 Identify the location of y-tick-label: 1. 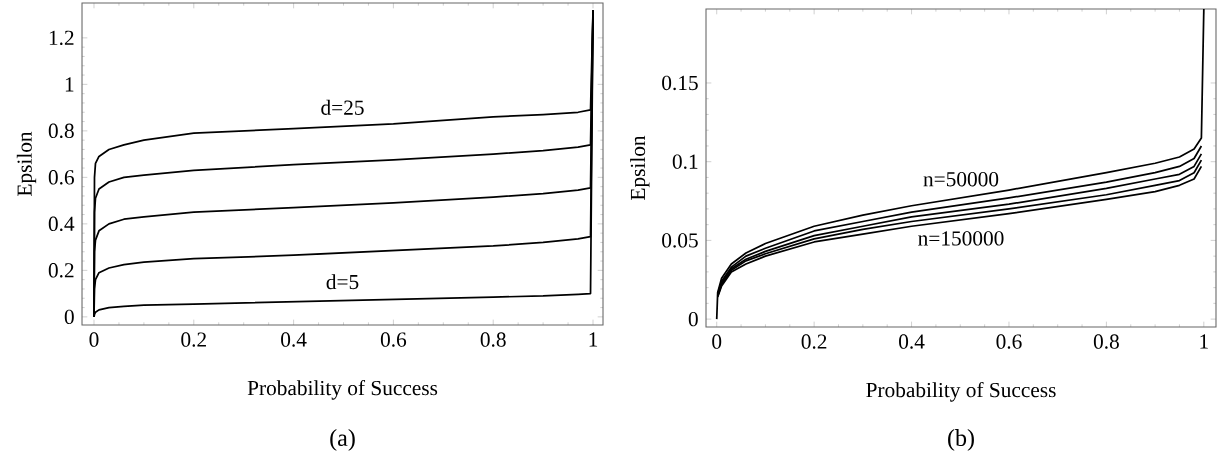
(69, 84).